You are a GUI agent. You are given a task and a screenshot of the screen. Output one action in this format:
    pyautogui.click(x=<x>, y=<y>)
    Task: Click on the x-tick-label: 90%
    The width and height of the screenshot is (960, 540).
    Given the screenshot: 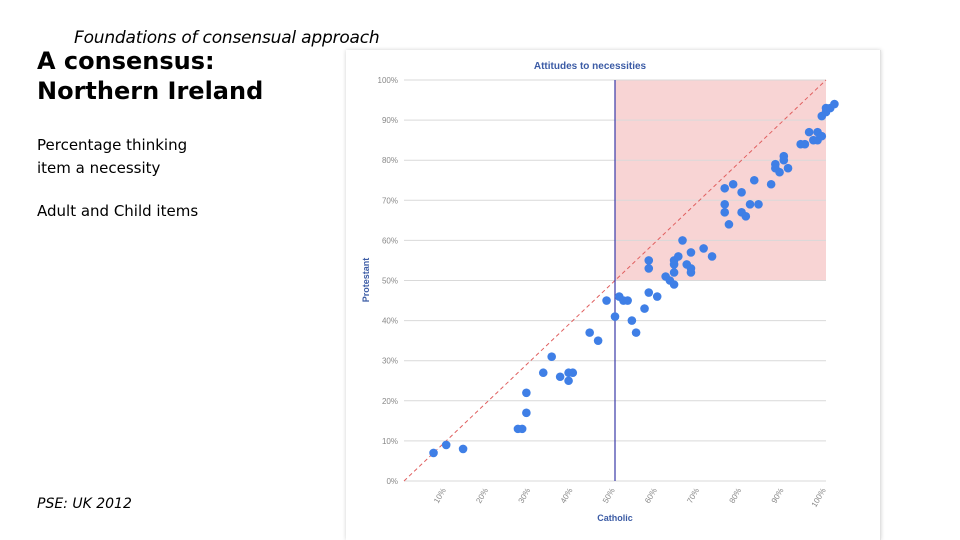 What is the action you would take?
    pyautogui.click(x=778, y=496)
    